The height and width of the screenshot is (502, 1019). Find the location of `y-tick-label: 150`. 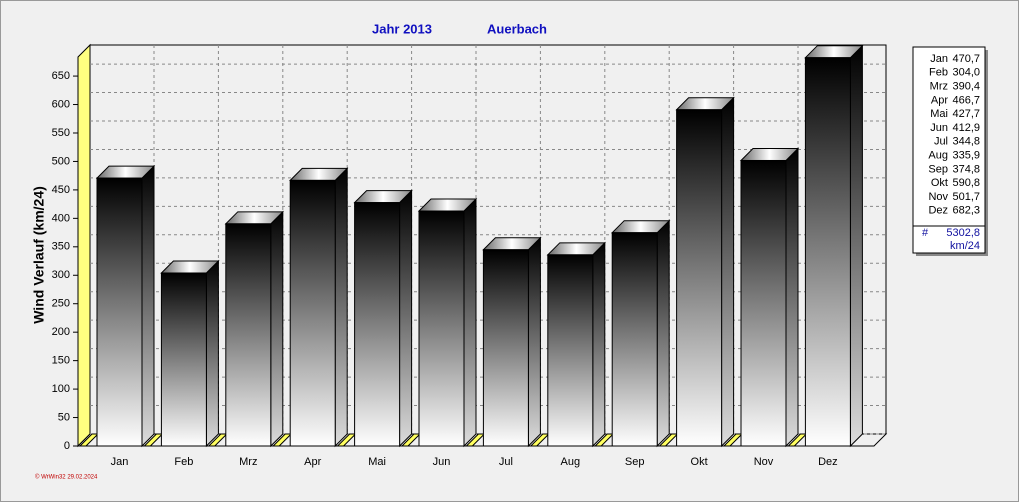

y-tick-label: 150 is located at coordinates (61, 361).